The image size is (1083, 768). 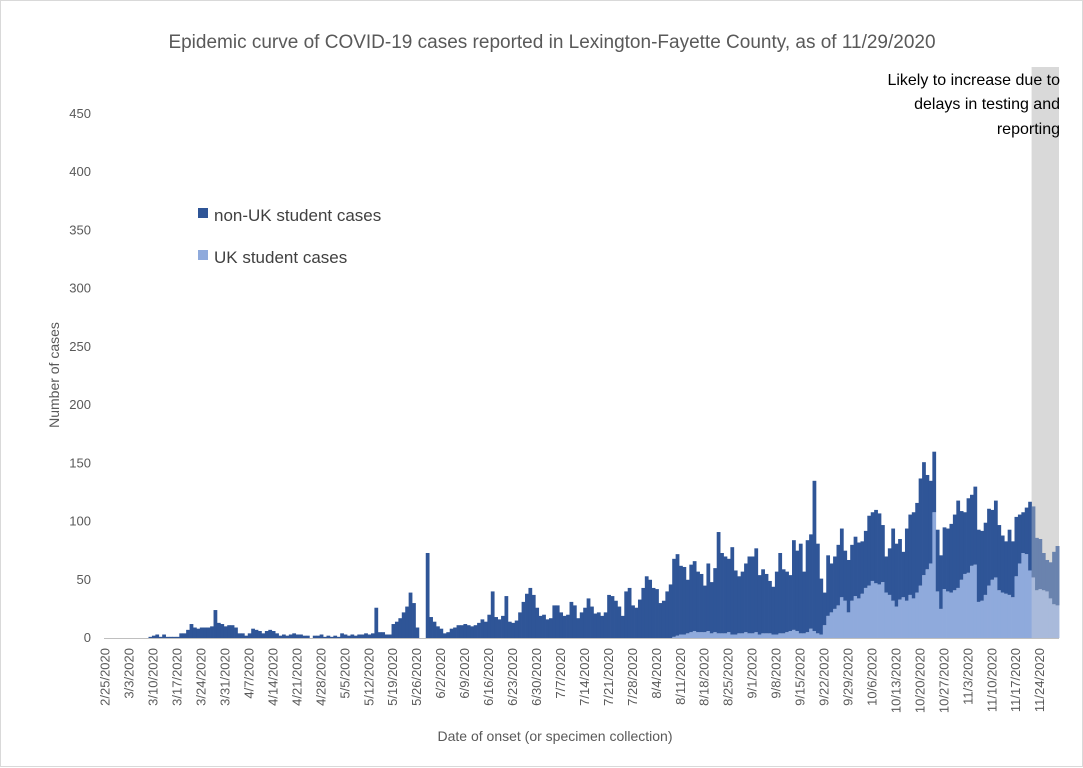 What do you see at coordinates (54, 375) in the screenshot?
I see `y-axis-title: Number of cases` at bounding box center [54, 375].